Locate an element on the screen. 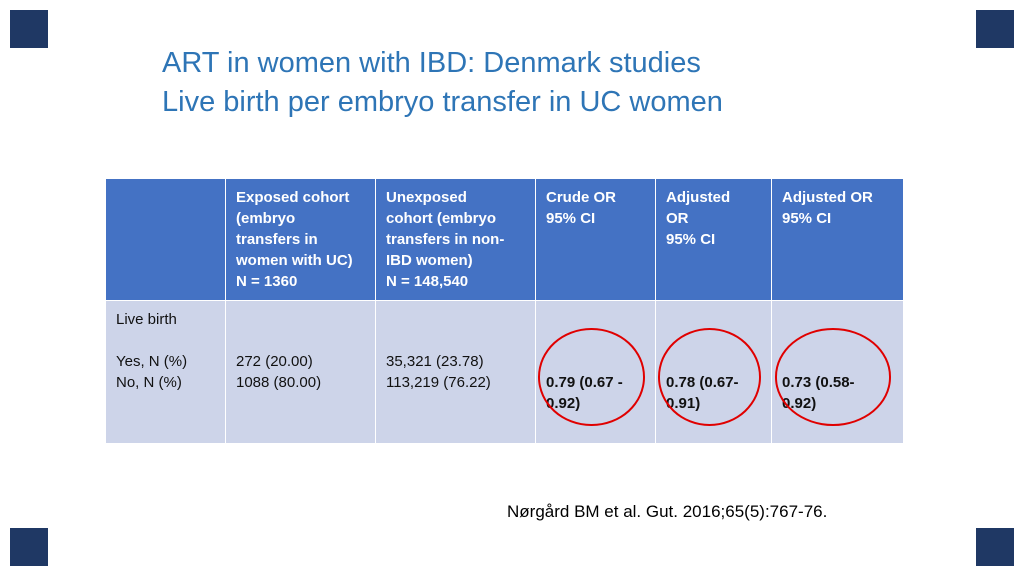  cell-adjusted-or-1-value: 0.78 (0.67- 0.91) is located at coordinates (713, 372).